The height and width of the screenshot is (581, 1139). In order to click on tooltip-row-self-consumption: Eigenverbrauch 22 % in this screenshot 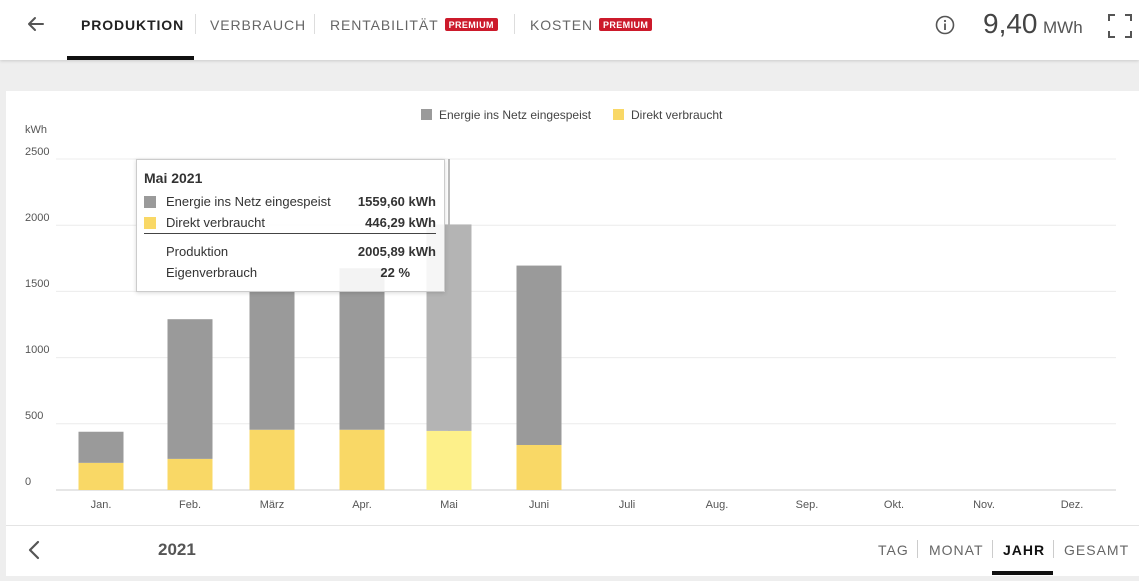, I will do `click(290, 273)`.